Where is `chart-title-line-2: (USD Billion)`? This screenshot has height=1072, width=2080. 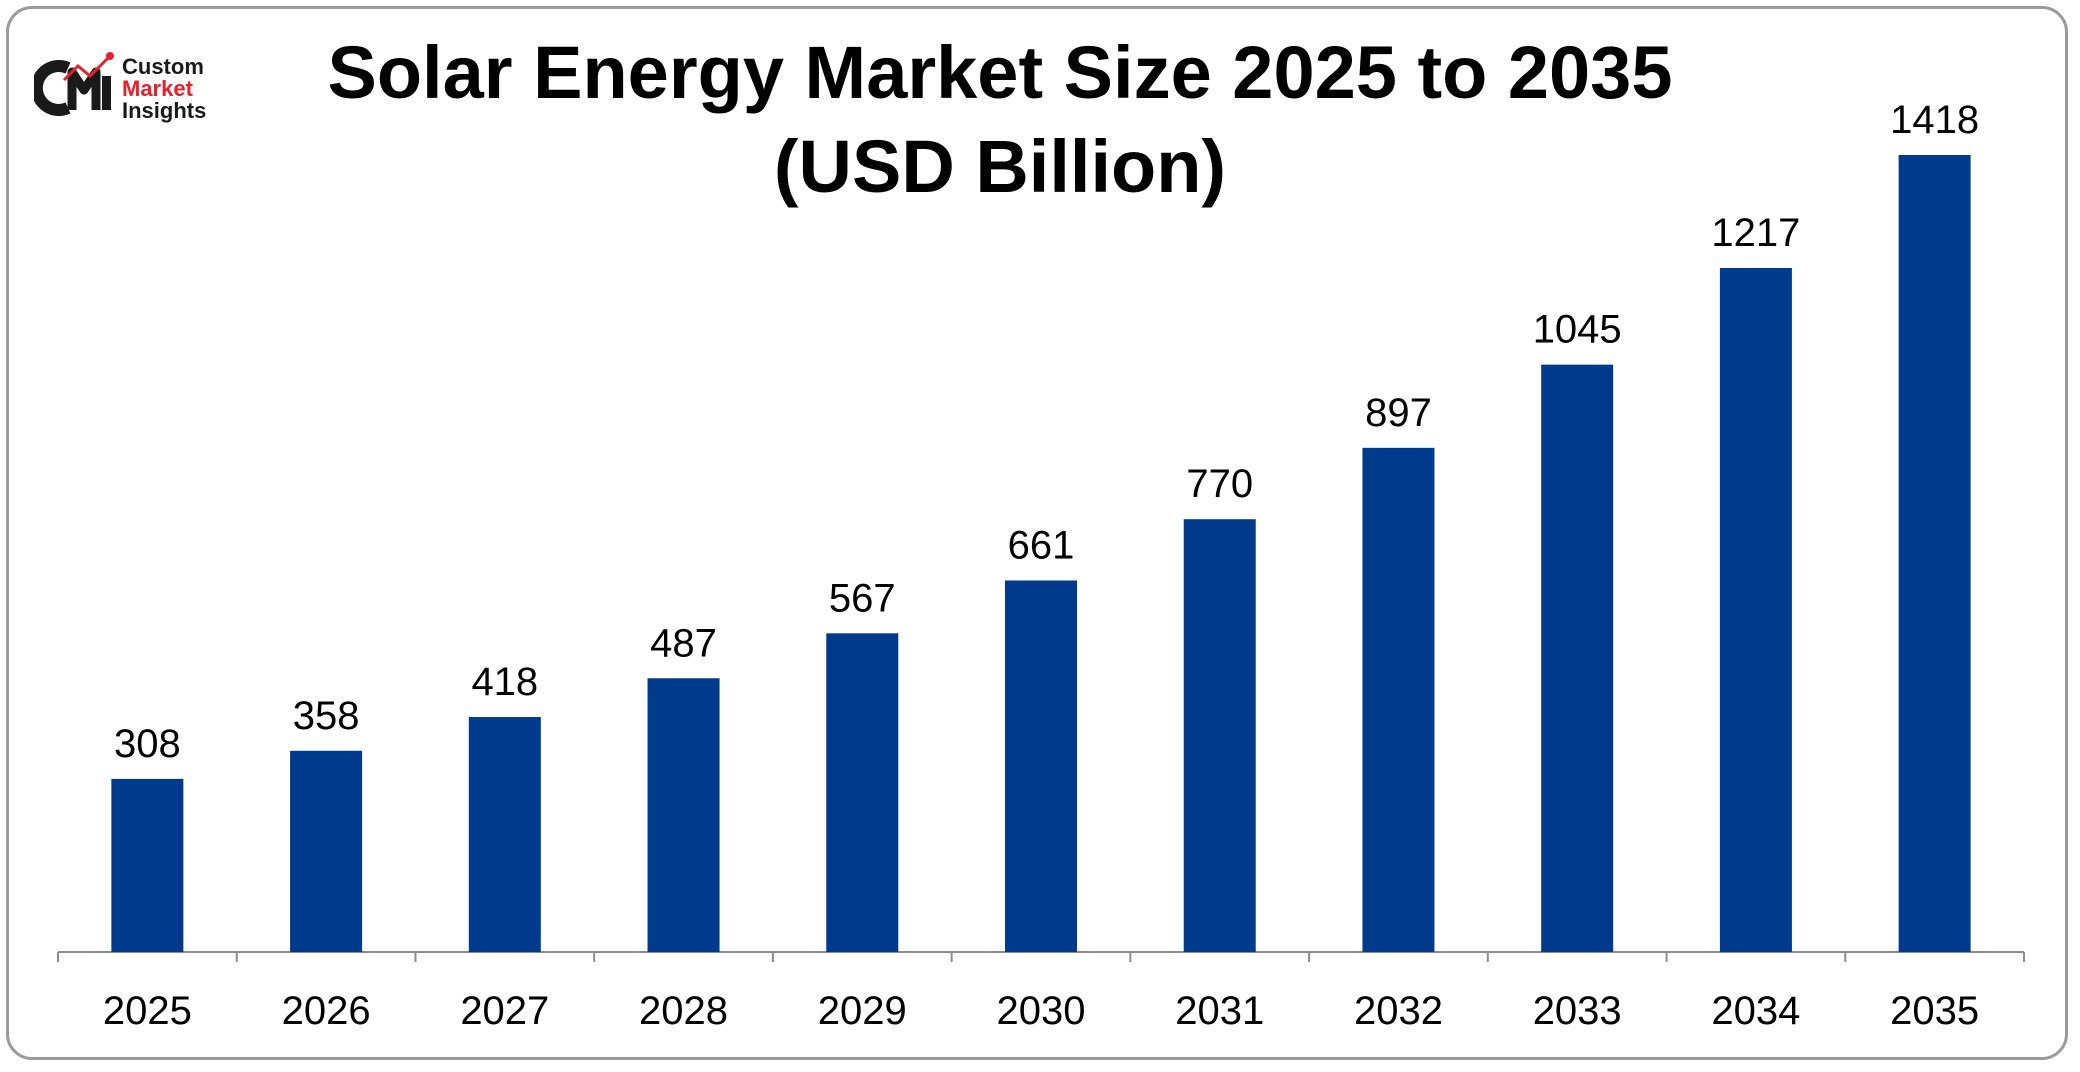
chart-title-line-2: (USD Billion) is located at coordinates (1000, 166).